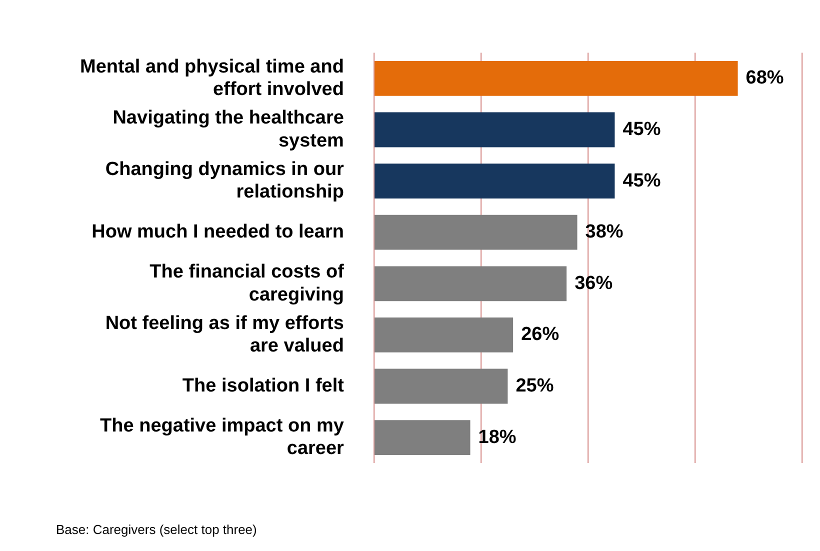 This screenshot has height=551, width=820. Describe the element at coordinates (157, 529) in the screenshot. I see `text: Base: Caregivers (select top three)` at that location.